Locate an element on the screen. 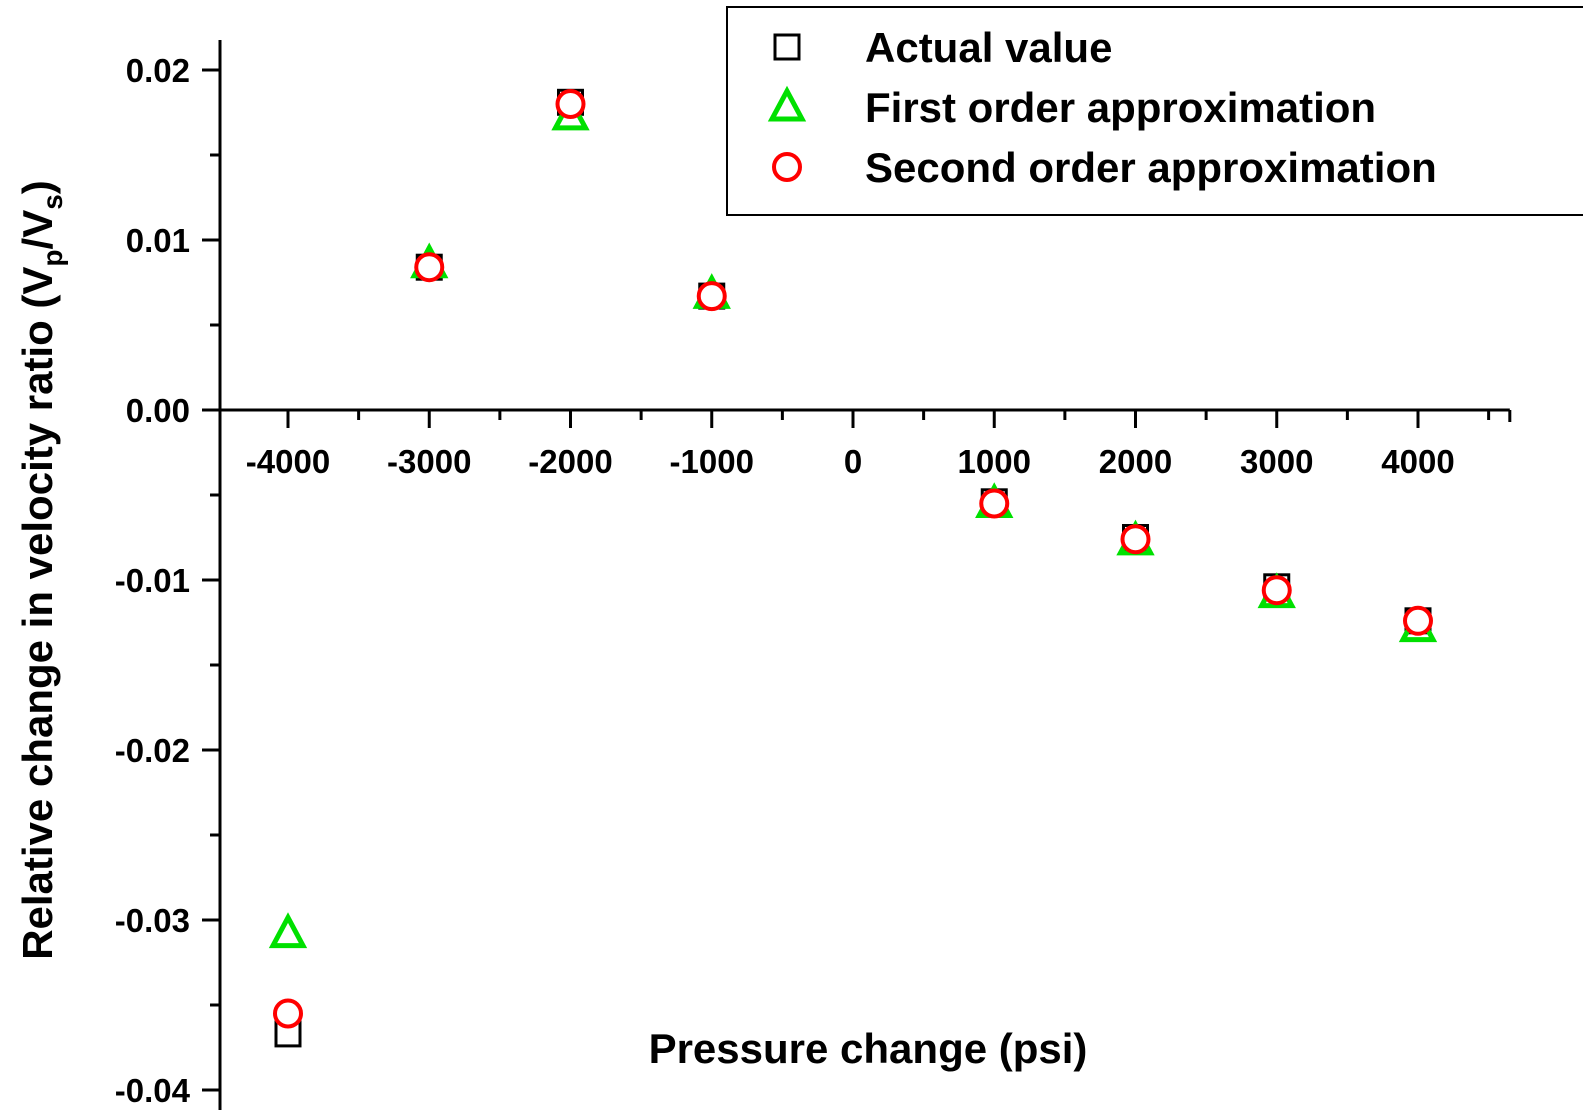 The image size is (1583, 1116). y-tick-label: 0.00 is located at coordinates (158, 410).